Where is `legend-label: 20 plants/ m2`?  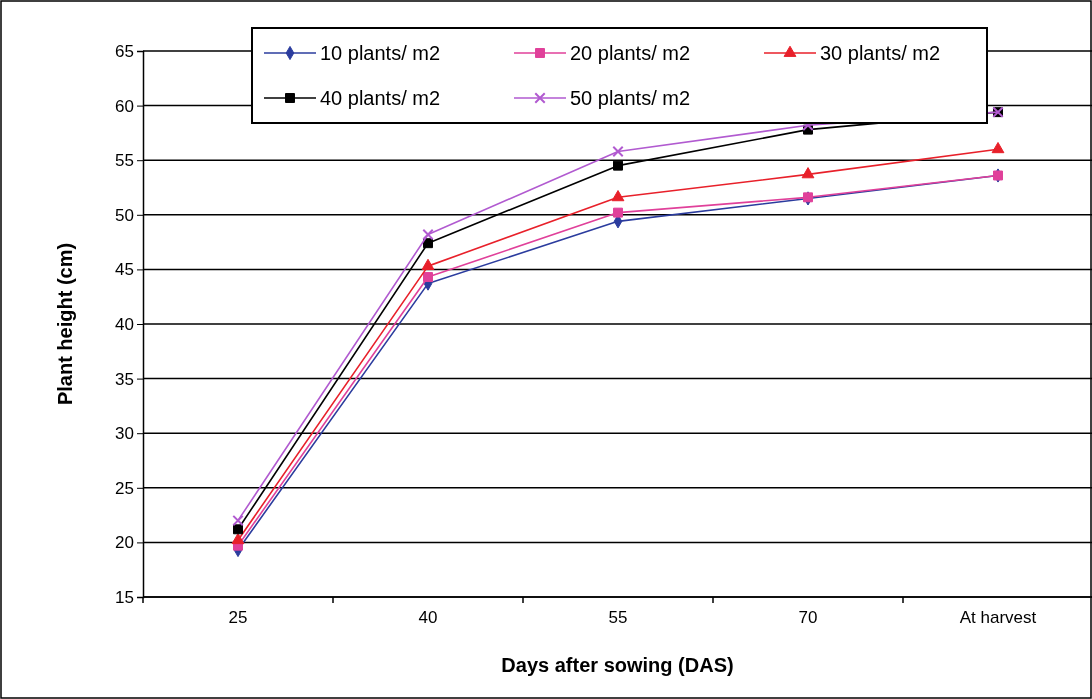 legend-label: 20 plants/ m2 is located at coordinates (630, 53).